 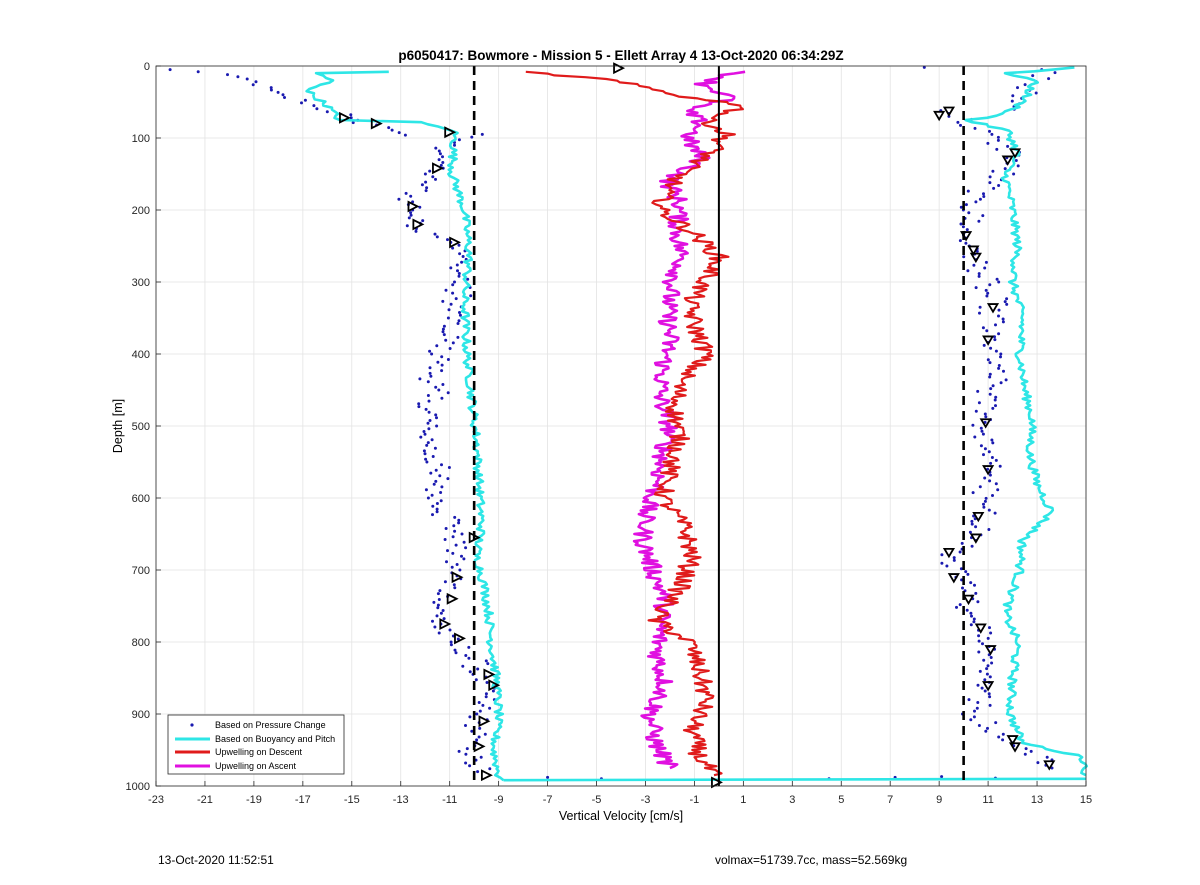 What do you see at coordinates (621, 816) in the screenshot?
I see `x-axis-label: Vertical Velocity [cm/s]` at bounding box center [621, 816].